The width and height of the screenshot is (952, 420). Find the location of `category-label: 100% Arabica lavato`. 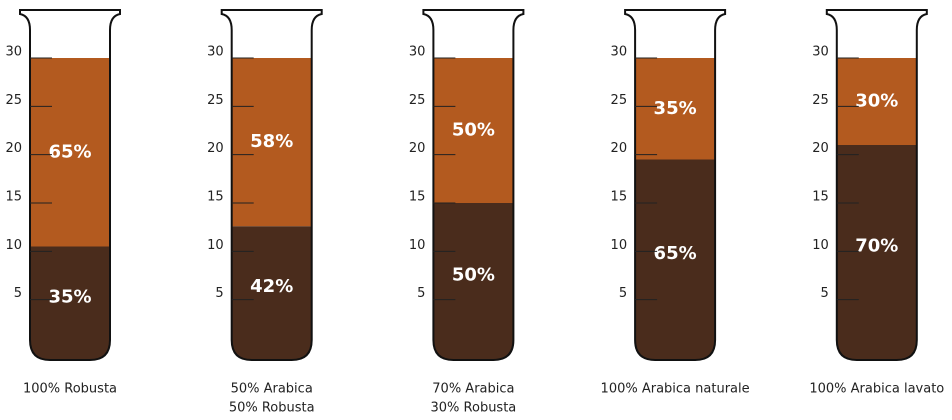

category-label: 100% Arabica lavato is located at coordinates (876, 389).